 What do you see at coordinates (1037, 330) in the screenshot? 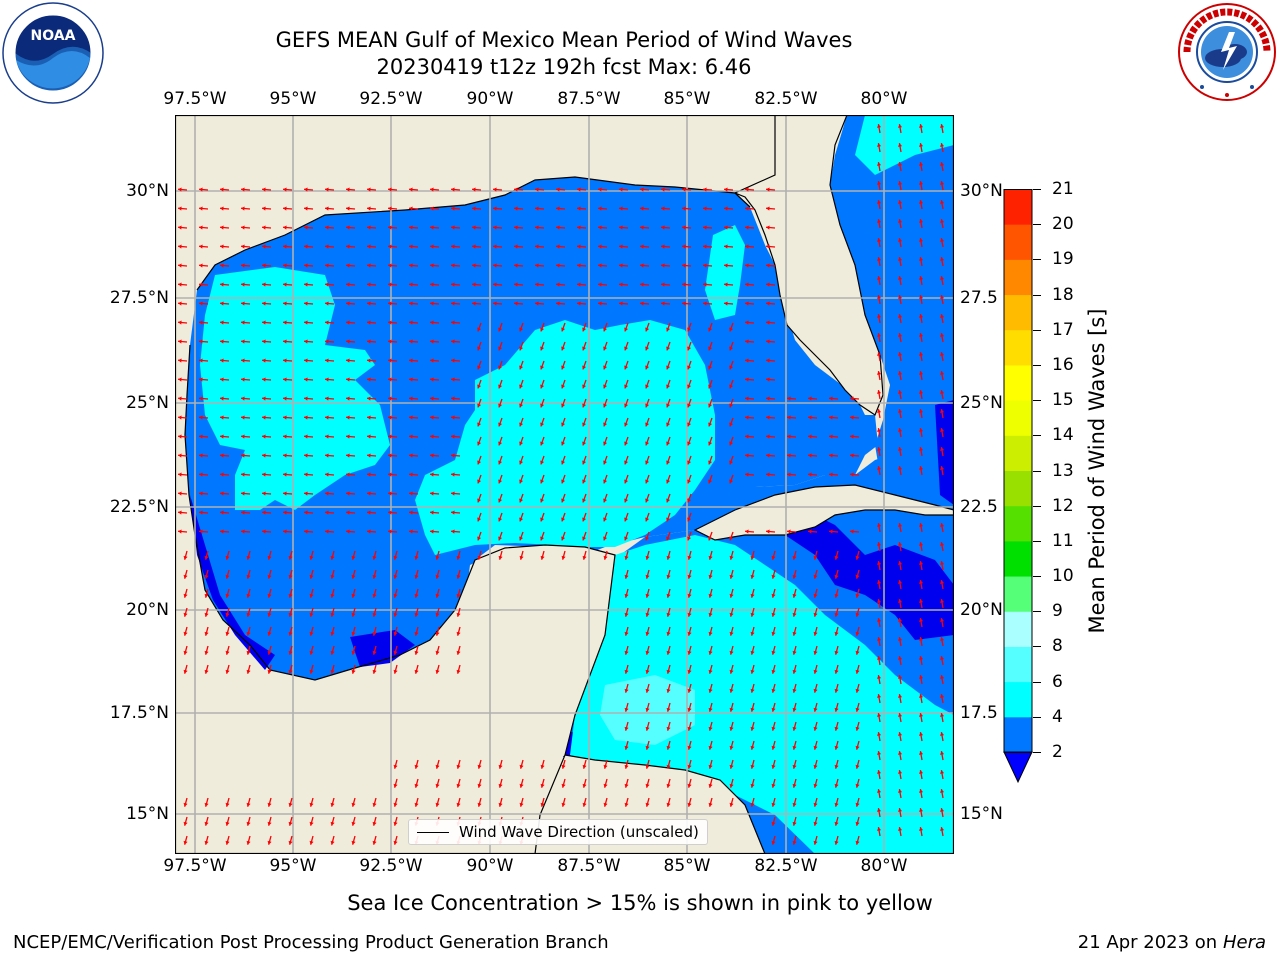
I see `colorbar-tick-mark` at bounding box center [1037, 330].